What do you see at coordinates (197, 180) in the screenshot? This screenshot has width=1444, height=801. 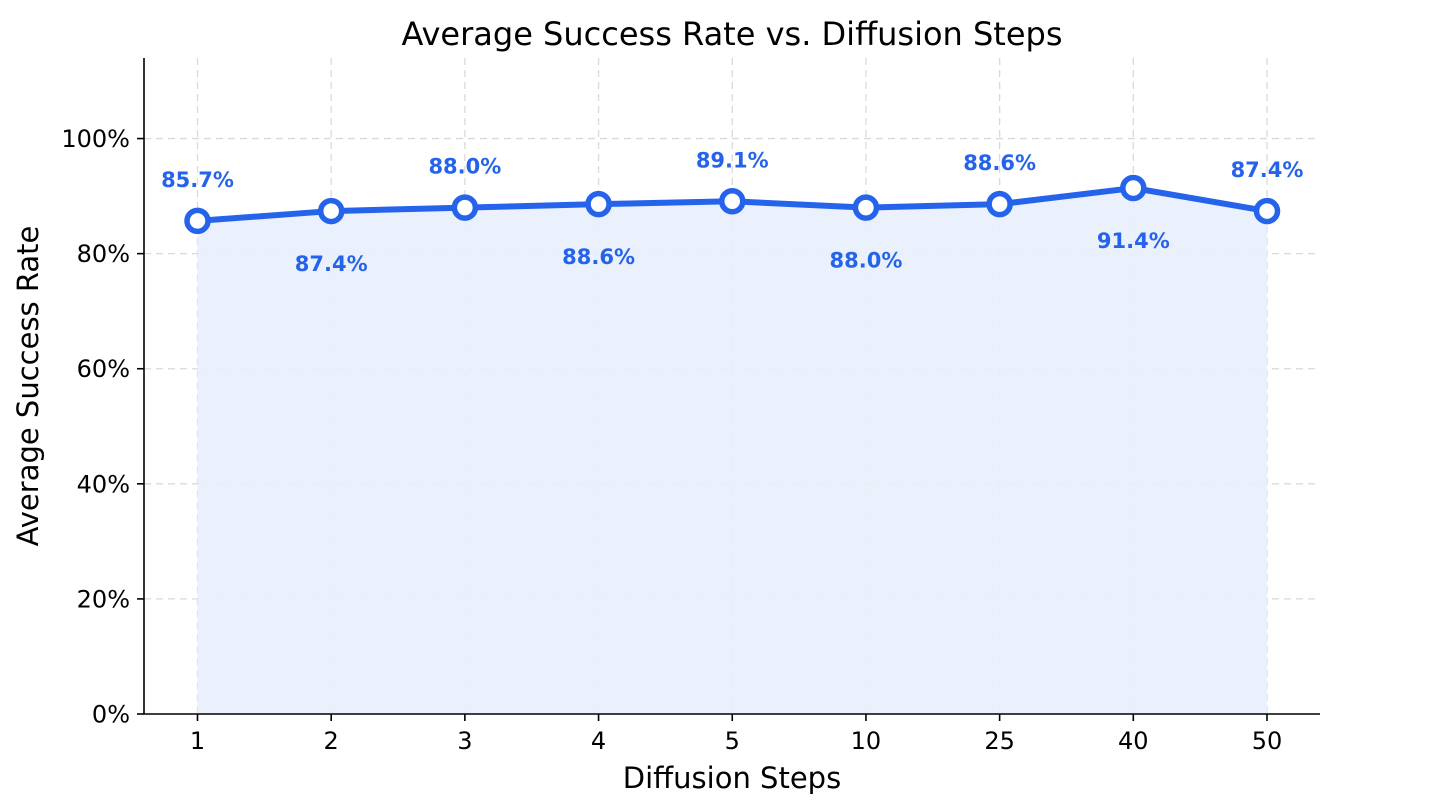 I see `data-label: 85.7%` at bounding box center [197, 180].